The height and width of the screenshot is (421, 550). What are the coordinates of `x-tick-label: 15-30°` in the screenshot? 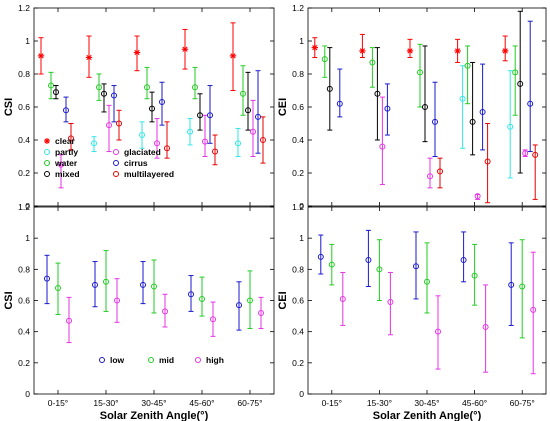 It's located at (105, 403).